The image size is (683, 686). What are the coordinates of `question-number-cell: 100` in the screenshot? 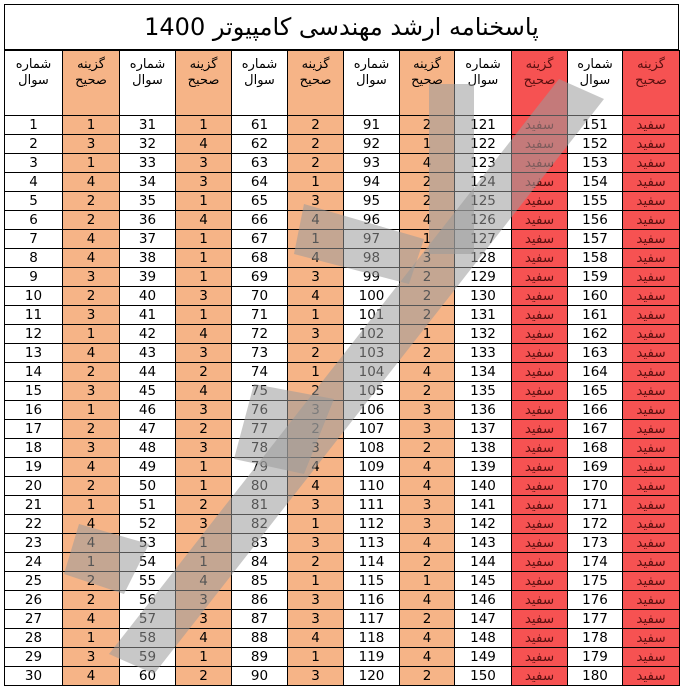 It's located at (371, 296).